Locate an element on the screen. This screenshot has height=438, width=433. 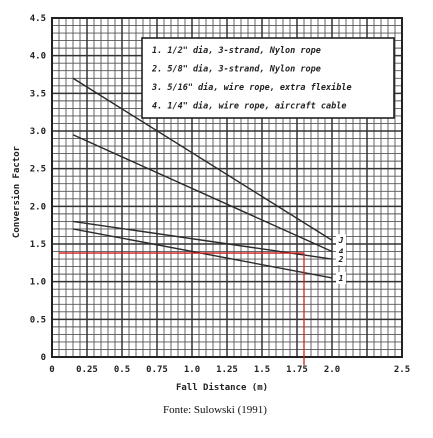
x-tick-label: 0 is located at coordinates (51, 370).